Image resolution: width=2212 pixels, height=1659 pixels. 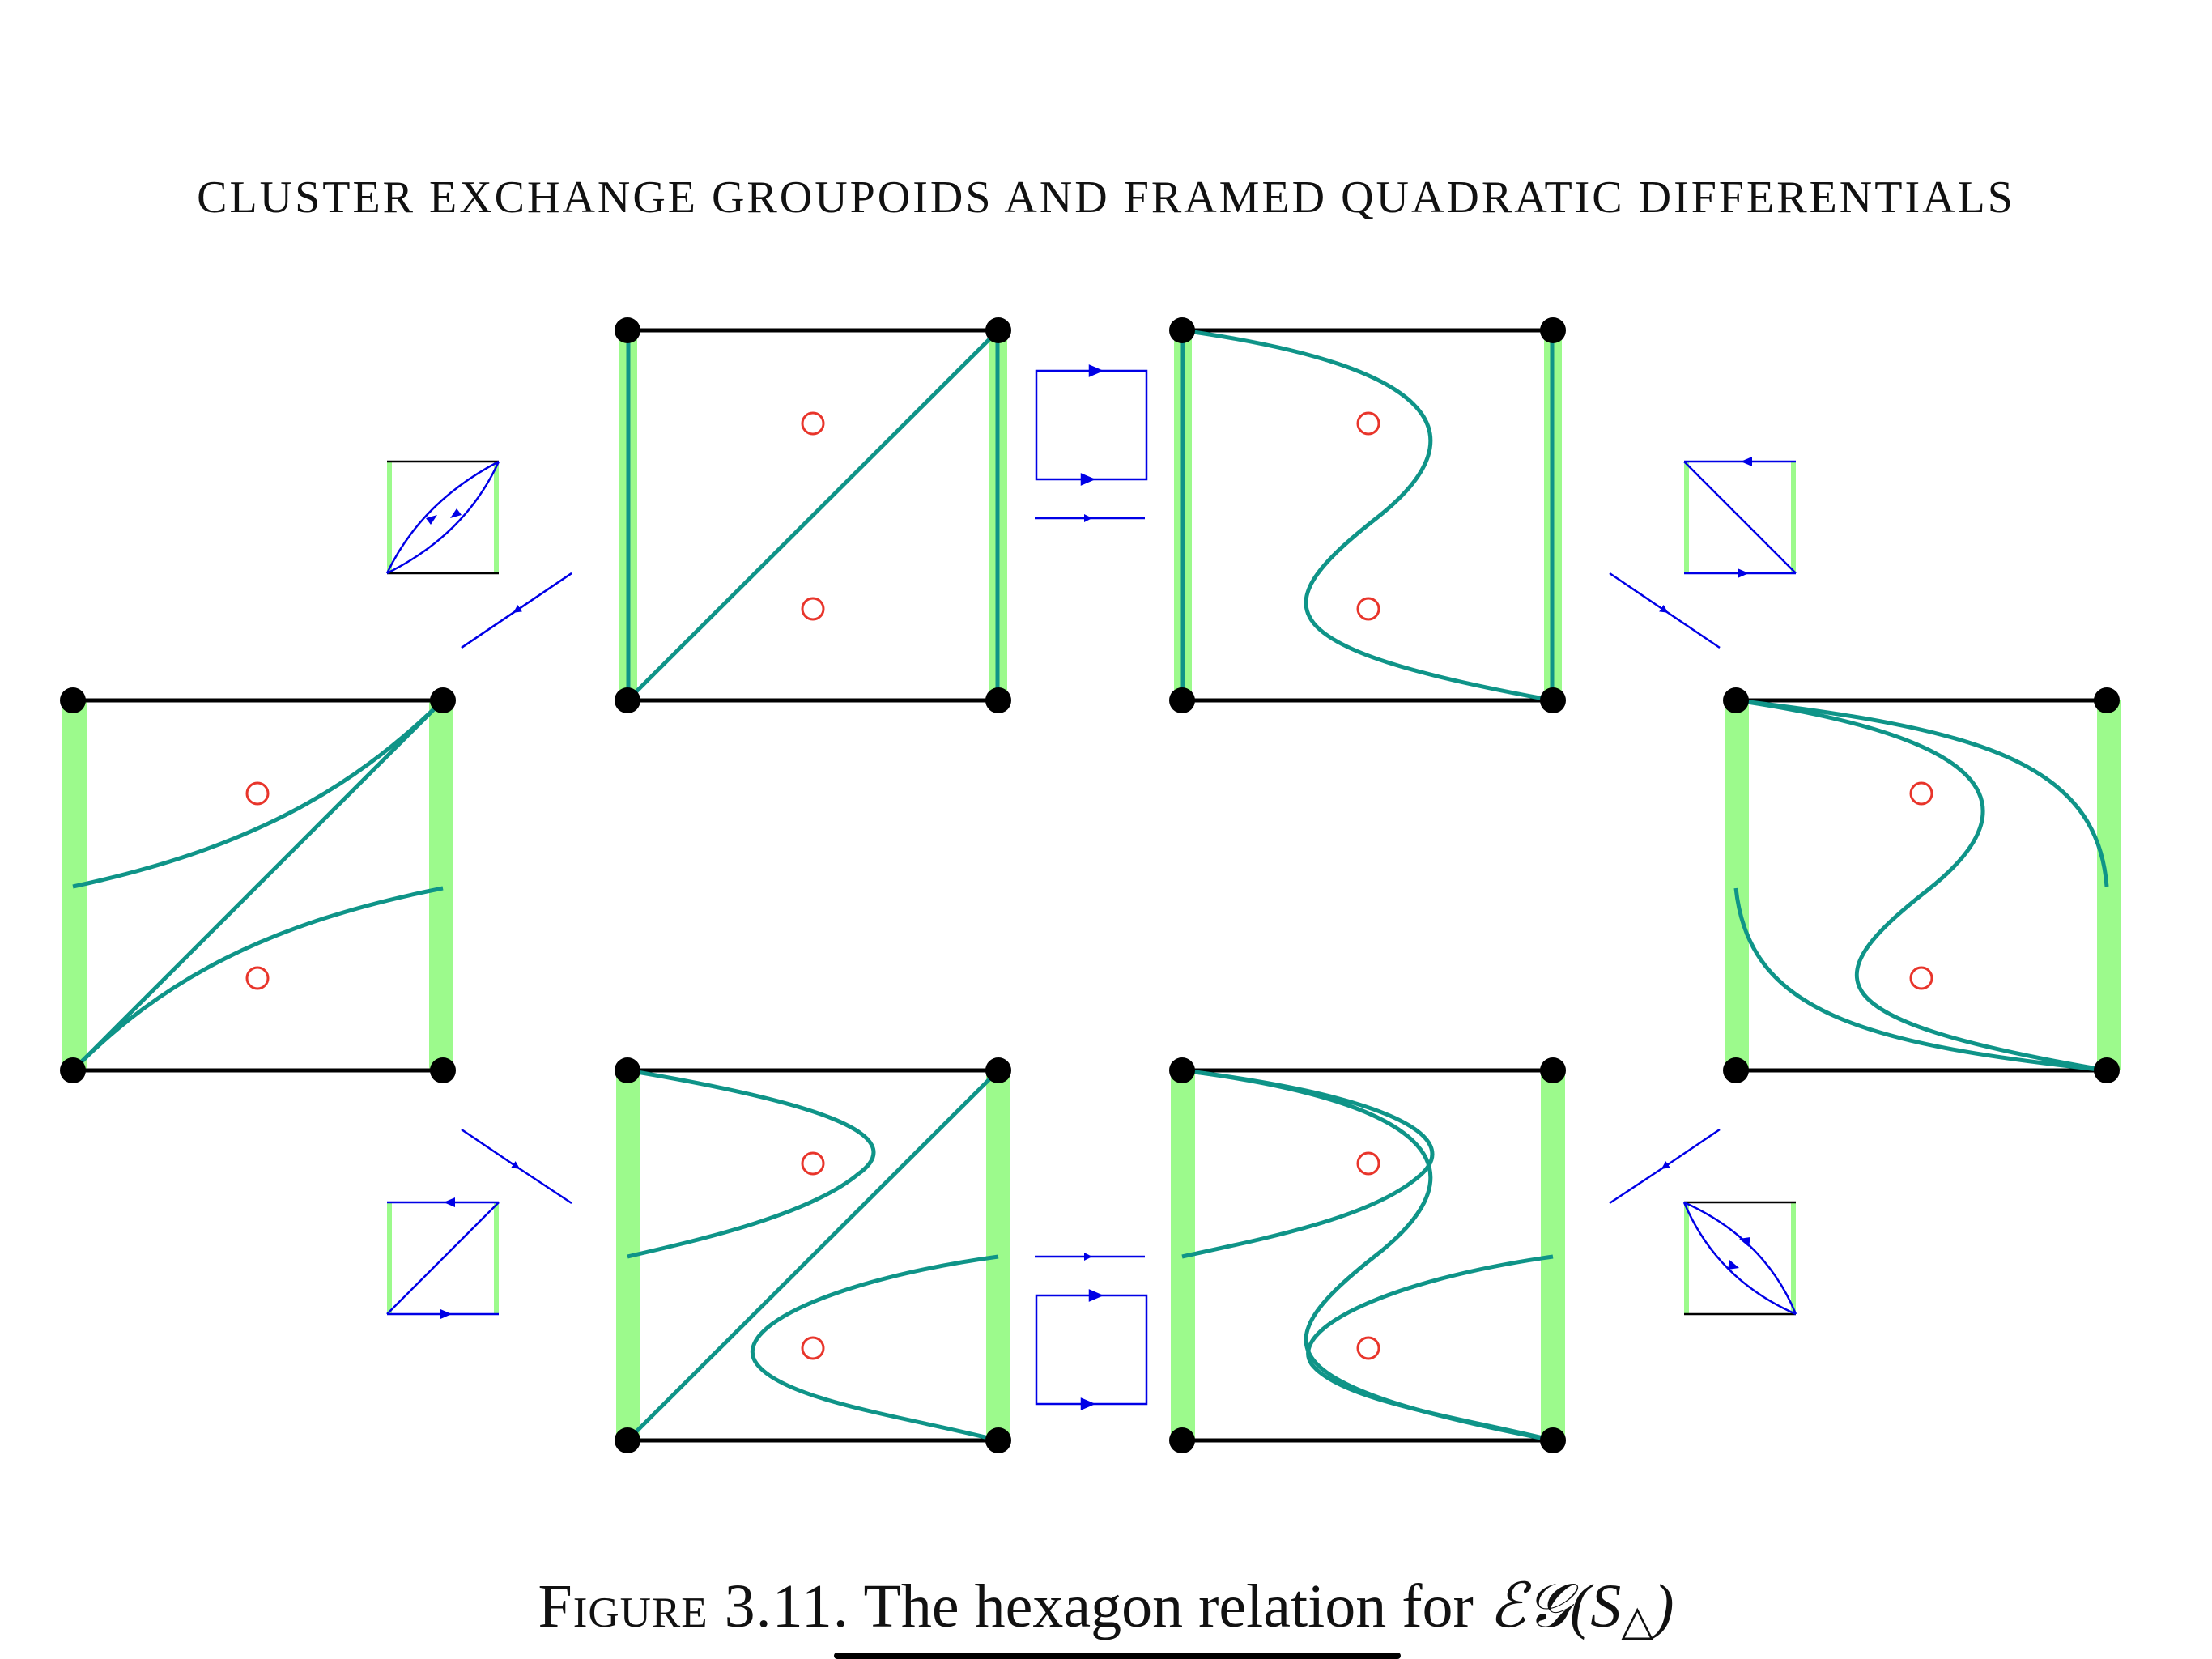 What do you see at coordinates (1665, 1166) in the screenshot?
I see `arrow-bottom-right` at bounding box center [1665, 1166].